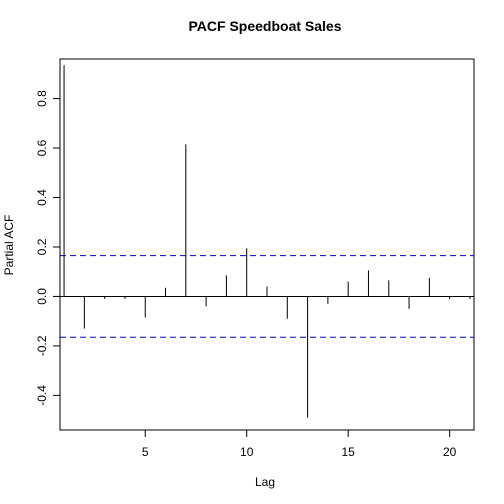 The image size is (504, 504). Describe the element at coordinates (299, 444) in the screenshot. I see `x-axis: 5 10 15 20` at that location.